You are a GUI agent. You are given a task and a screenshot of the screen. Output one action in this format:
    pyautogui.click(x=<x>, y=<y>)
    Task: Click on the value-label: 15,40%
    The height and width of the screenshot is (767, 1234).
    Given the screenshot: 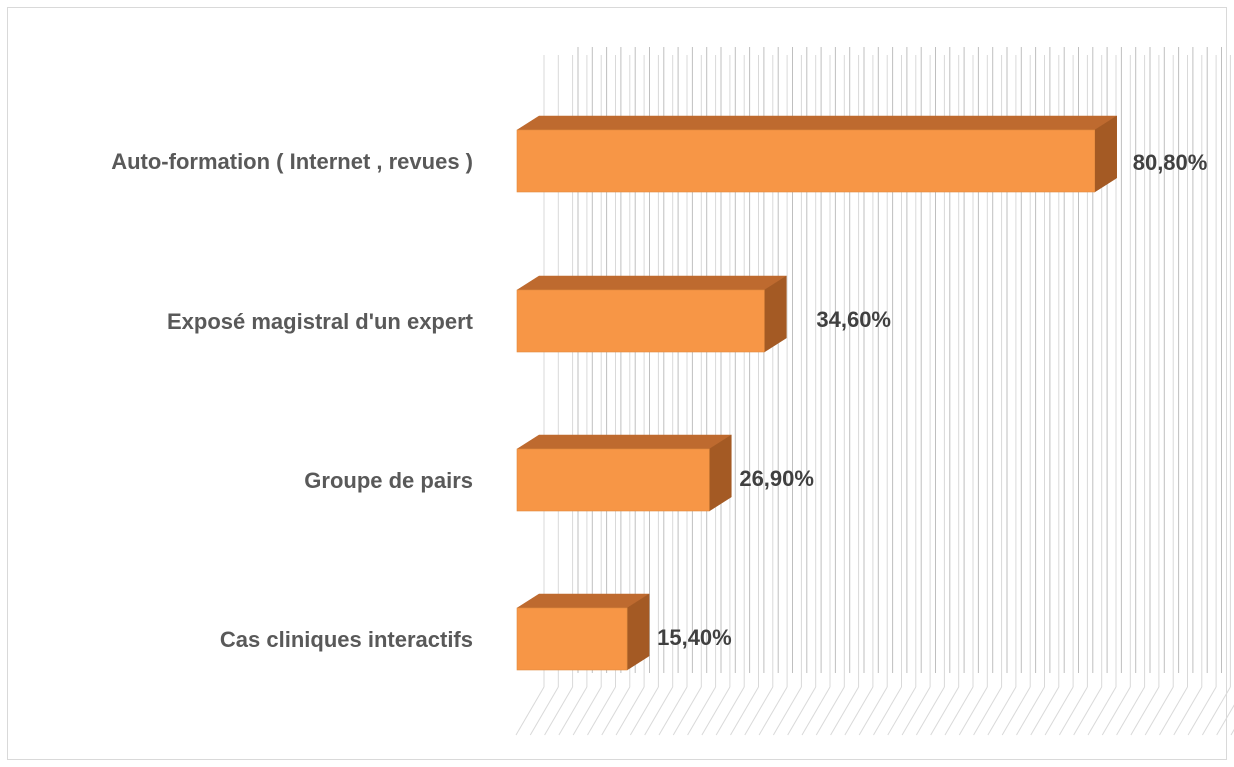 What is the action you would take?
    pyautogui.click(x=694, y=637)
    